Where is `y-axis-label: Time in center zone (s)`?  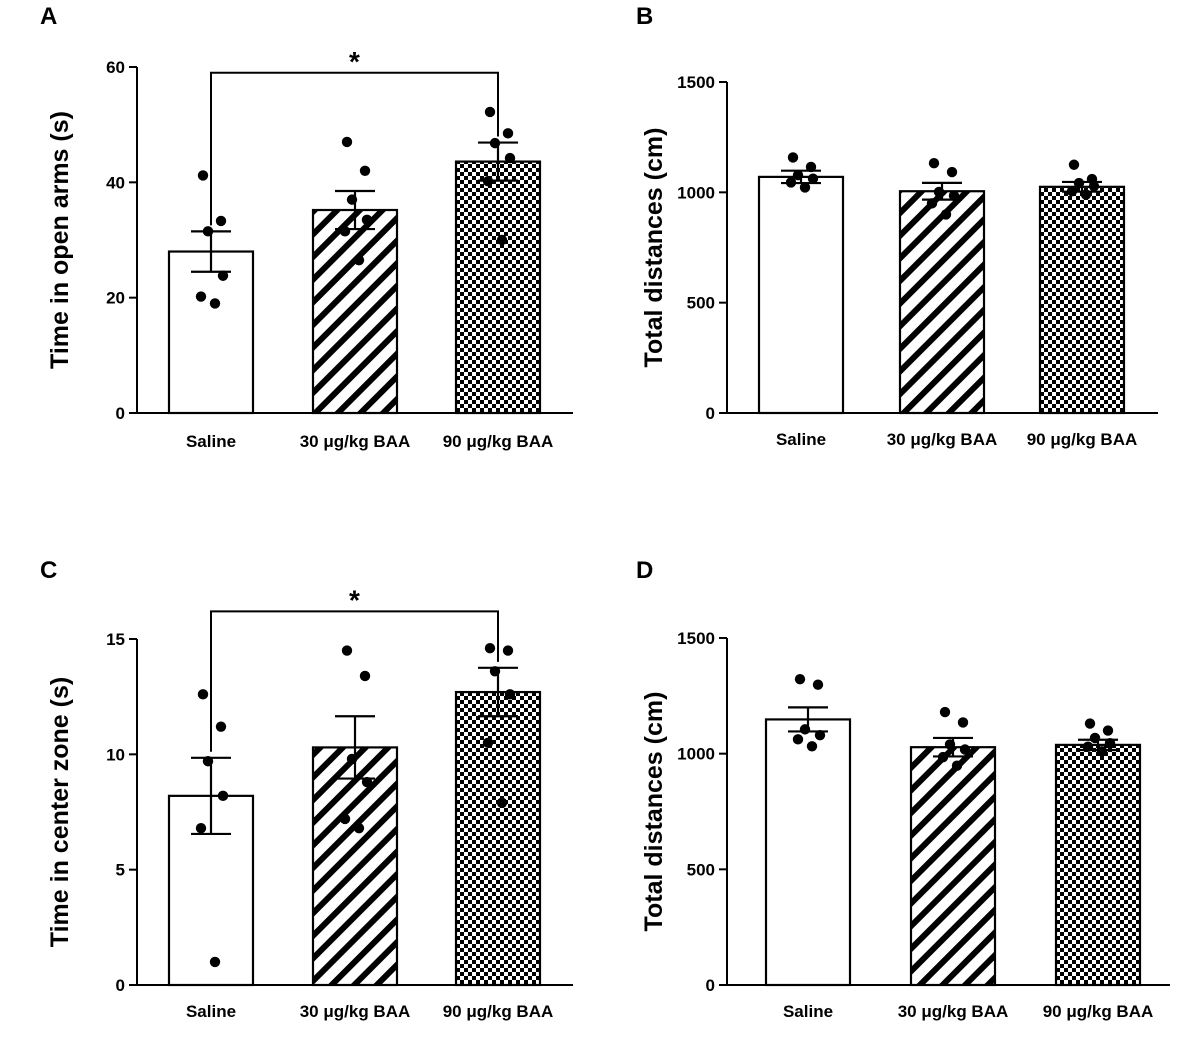
y-axis-label: Time in center zone (s) is located at coordinates (60, 812).